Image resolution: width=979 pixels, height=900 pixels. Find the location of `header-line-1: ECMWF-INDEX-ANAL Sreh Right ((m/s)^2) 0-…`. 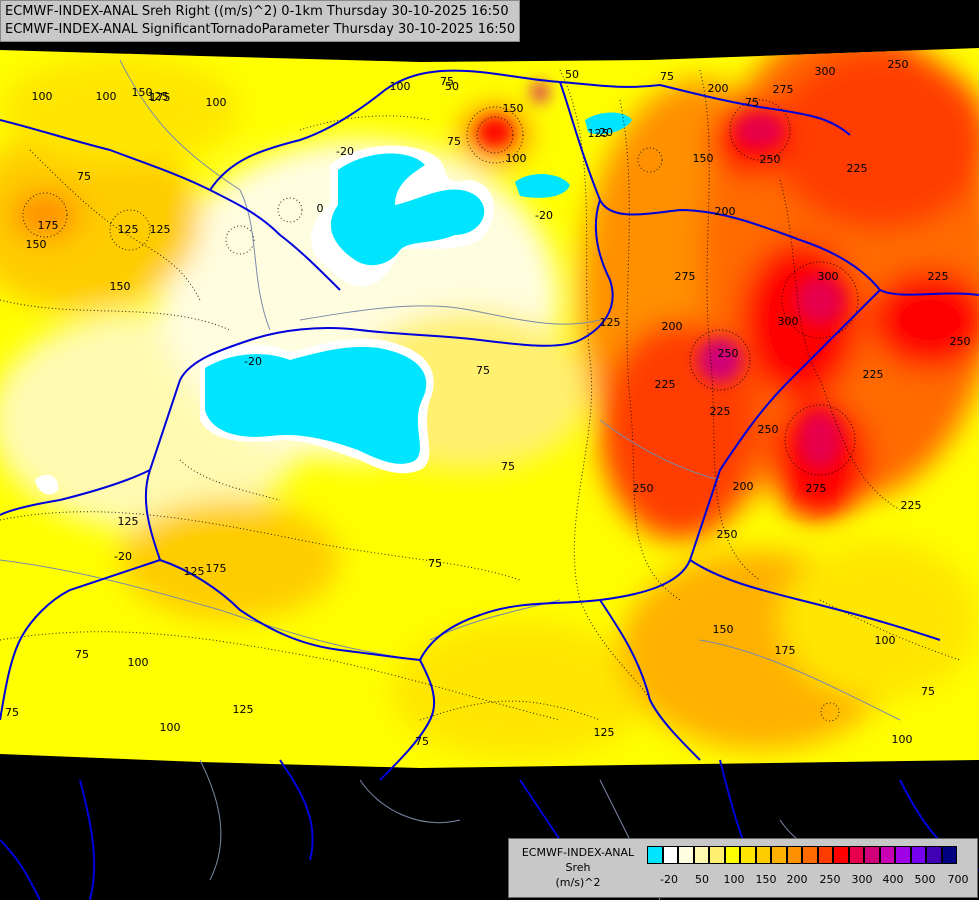

header-line-1: ECMWF-INDEX-ANAL Sreh Right ((m/s)^2) 0-… is located at coordinates (257, 11).